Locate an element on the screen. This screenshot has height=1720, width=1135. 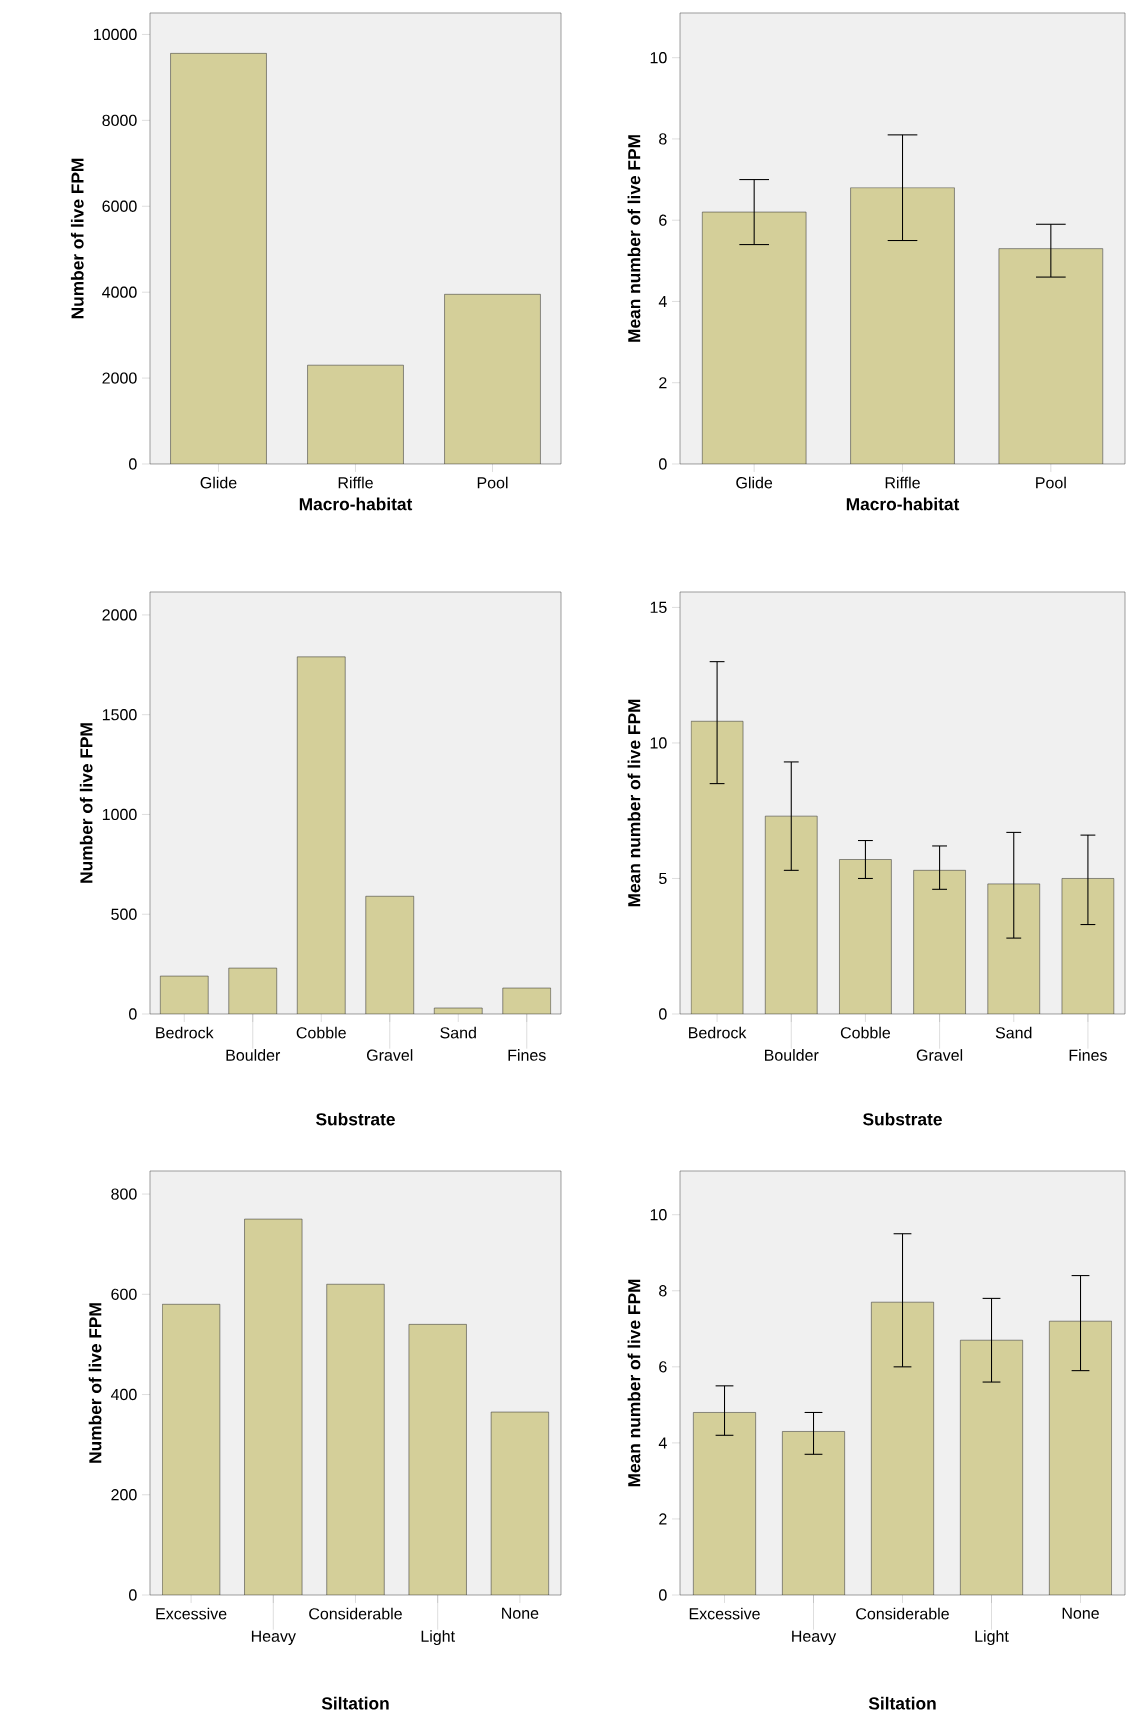
y-tick-label: 10000 is located at coordinates (115, 34).